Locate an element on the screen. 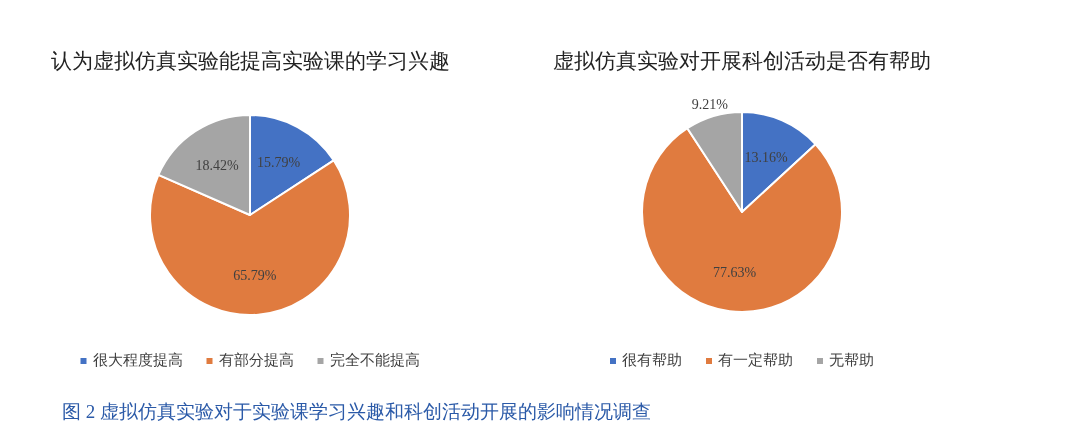  chart-title: 虚拟仿真实验对开展科创活动是否有帮助 is located at coordinates (742, 61).